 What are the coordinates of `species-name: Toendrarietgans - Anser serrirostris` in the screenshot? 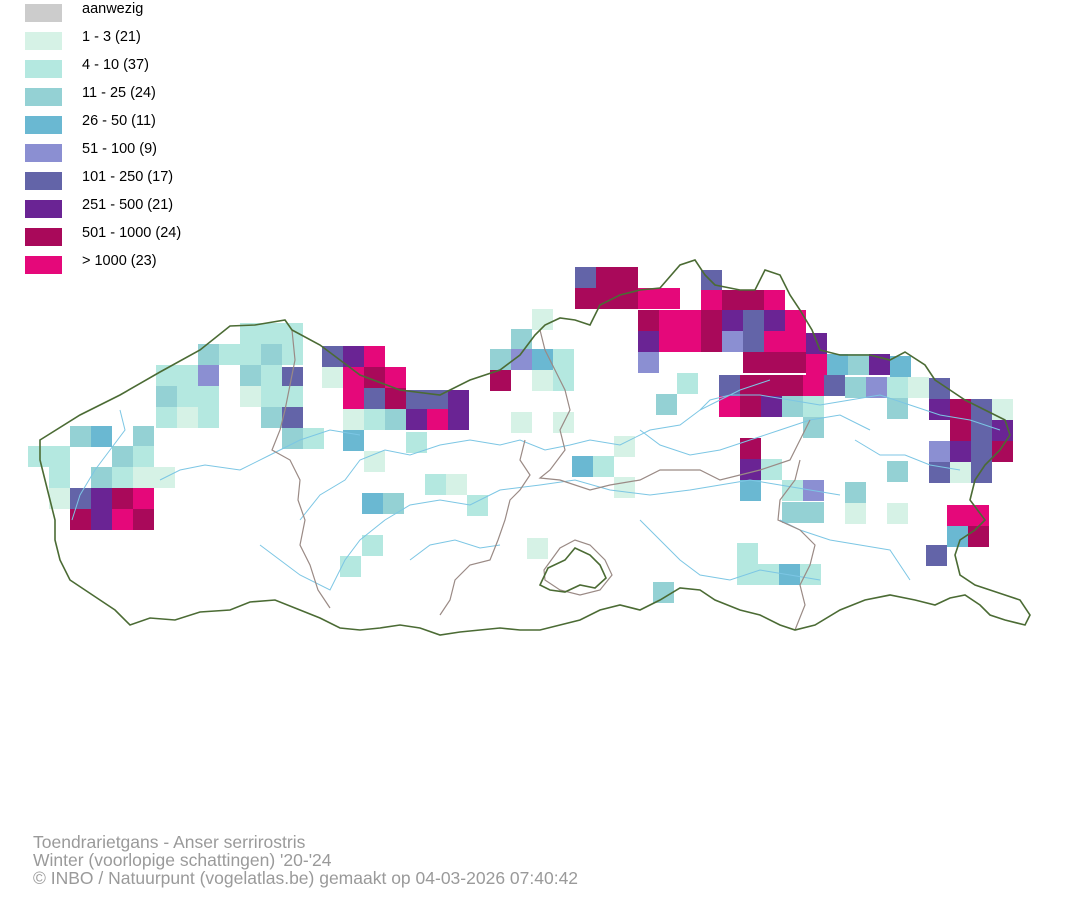 It's located at (169, 842).